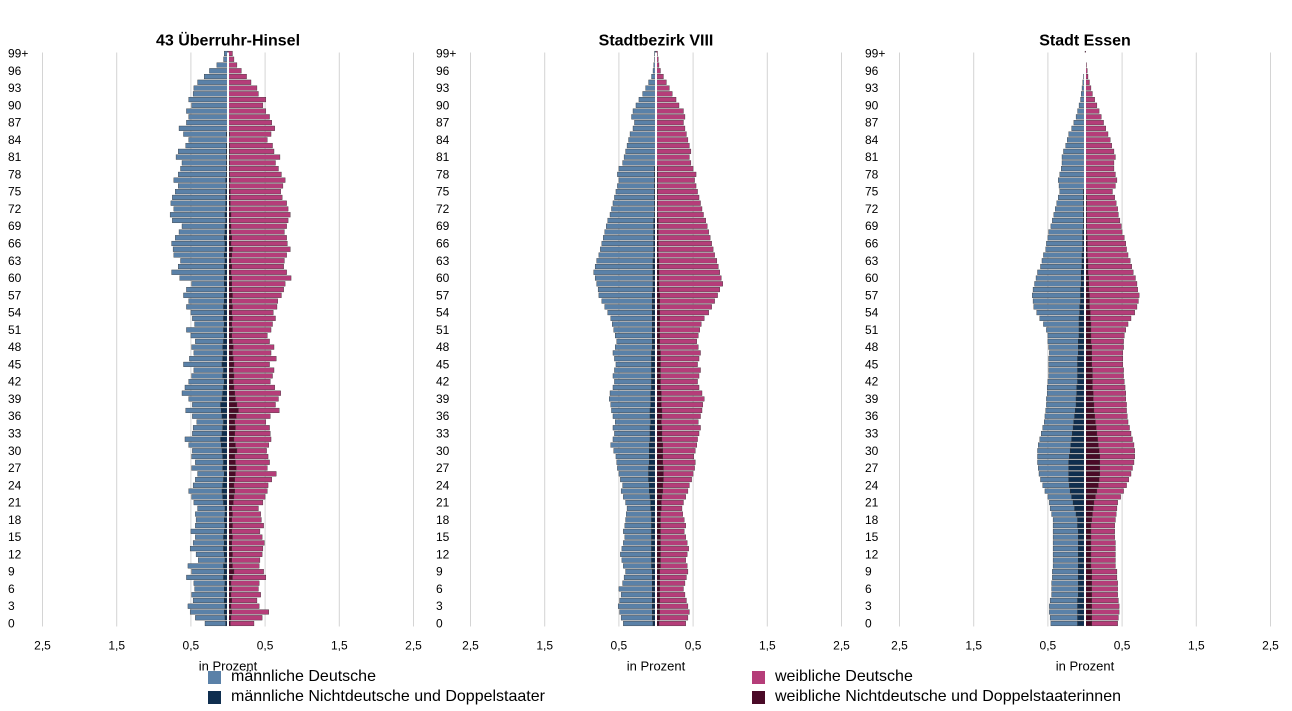  What do you see at coordinates (872, 451) in the screenshot?
I see `age-tick-label: 30` at bounding box center [872, 451].